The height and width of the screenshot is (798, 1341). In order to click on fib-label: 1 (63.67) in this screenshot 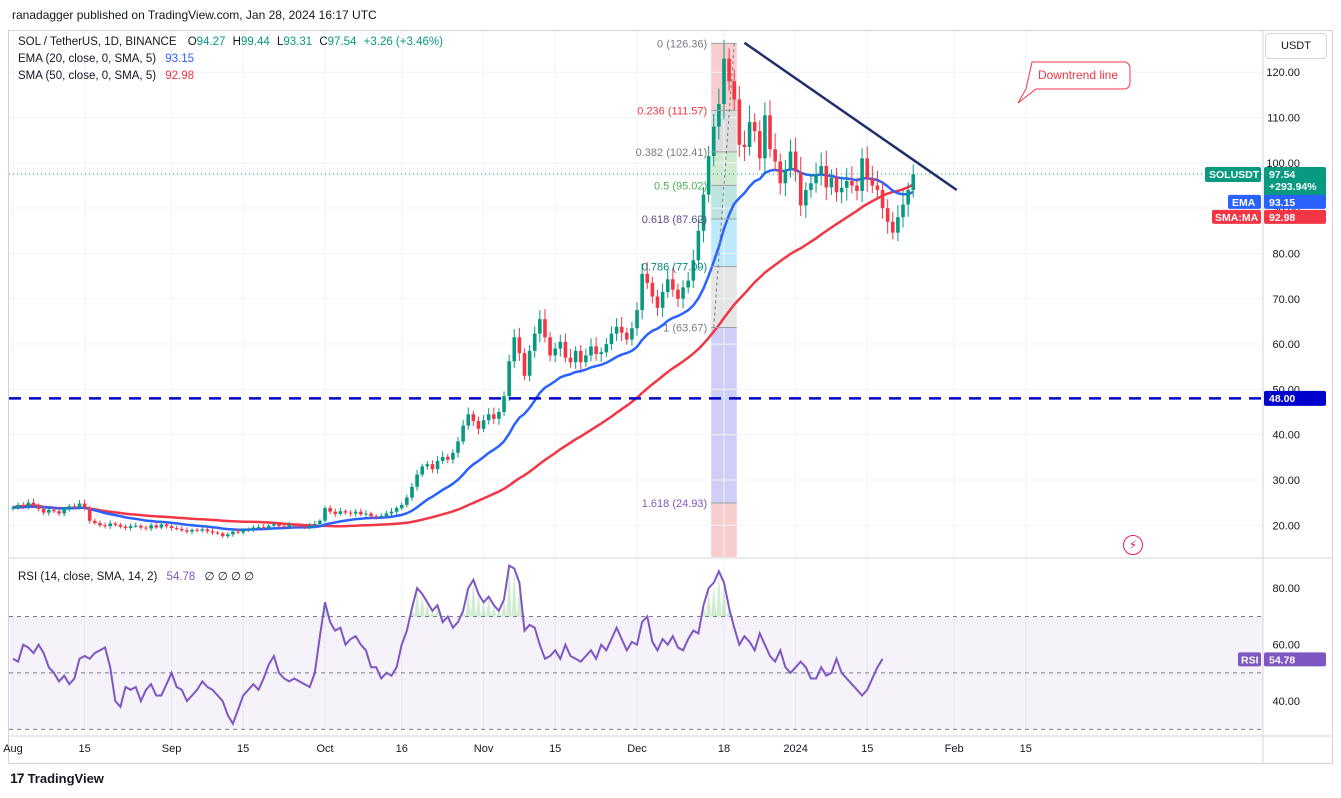, I will do `click(685, 328)`.